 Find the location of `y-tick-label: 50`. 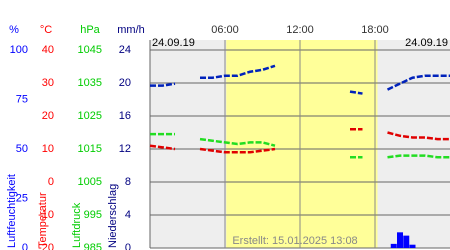

y-tick-label: 50 is located at coordinates (22, 149).